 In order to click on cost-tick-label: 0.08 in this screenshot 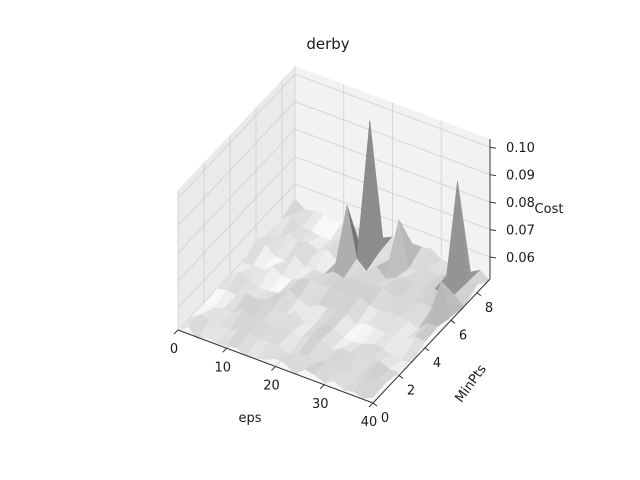, I will do `click(520, 203)`.